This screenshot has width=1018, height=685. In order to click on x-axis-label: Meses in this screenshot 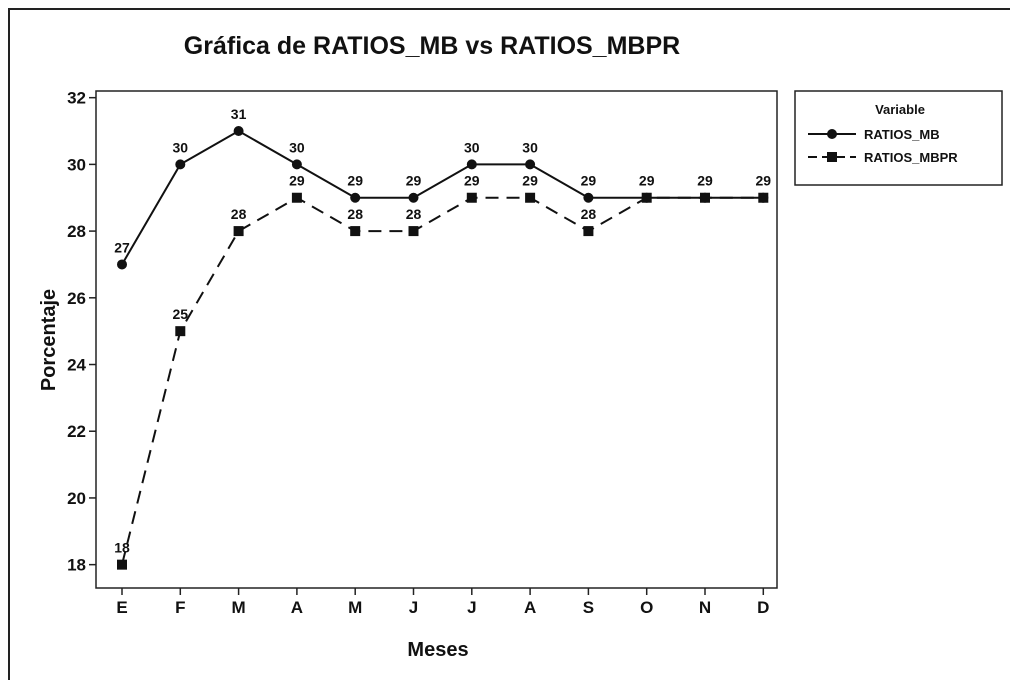, I will do `click(437, 650)`.